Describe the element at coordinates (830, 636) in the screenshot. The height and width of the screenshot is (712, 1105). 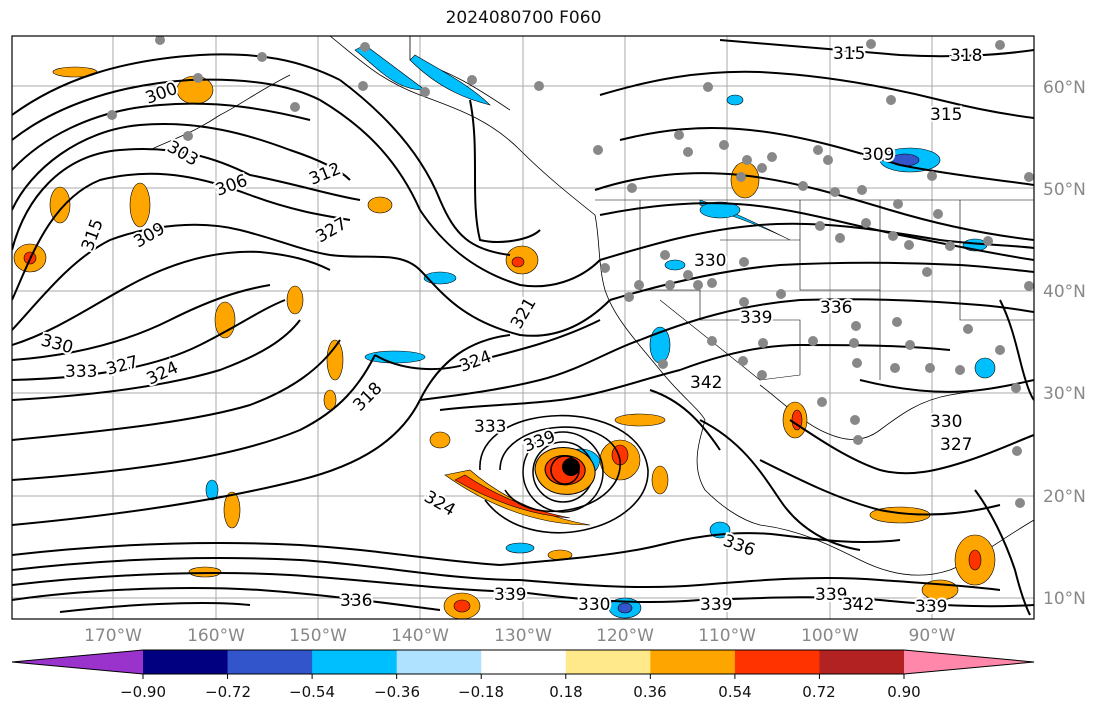
I see `lon-label: 100°W` at that location.